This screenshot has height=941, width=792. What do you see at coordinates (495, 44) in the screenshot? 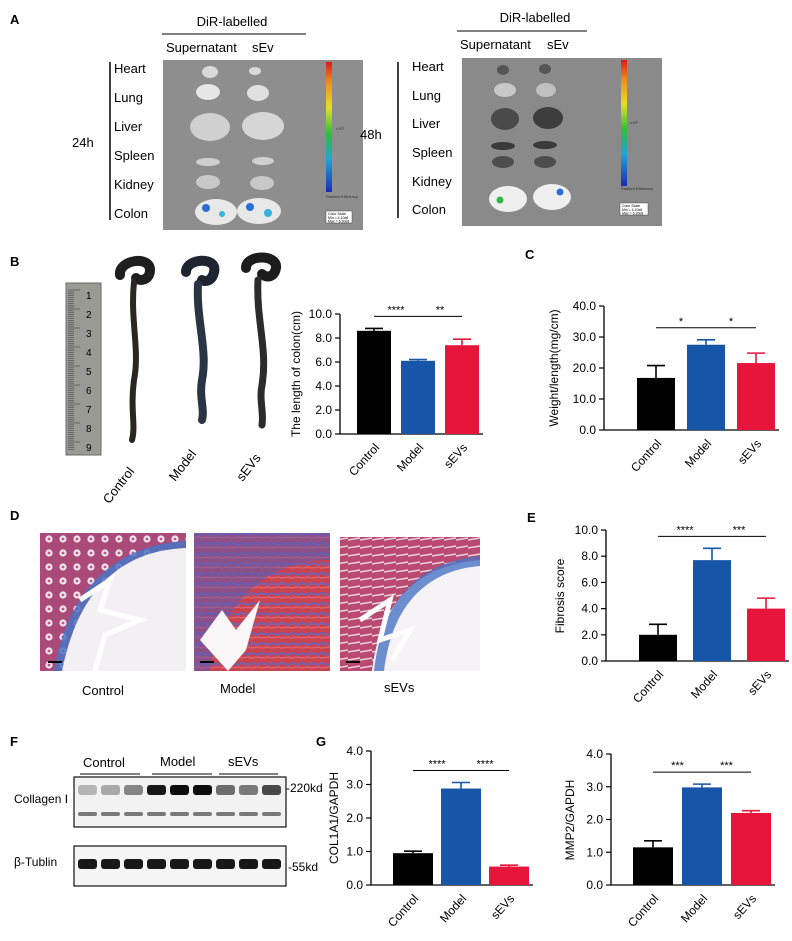
I see `a-right-col1: Supernatant` at bounding box center [495, 44].